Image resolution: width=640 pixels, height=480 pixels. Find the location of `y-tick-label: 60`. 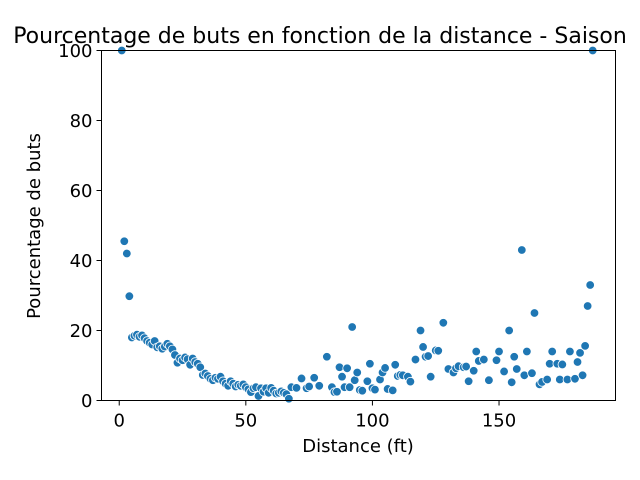

y-tick-label: 60 is located at coordinates (81, 191).